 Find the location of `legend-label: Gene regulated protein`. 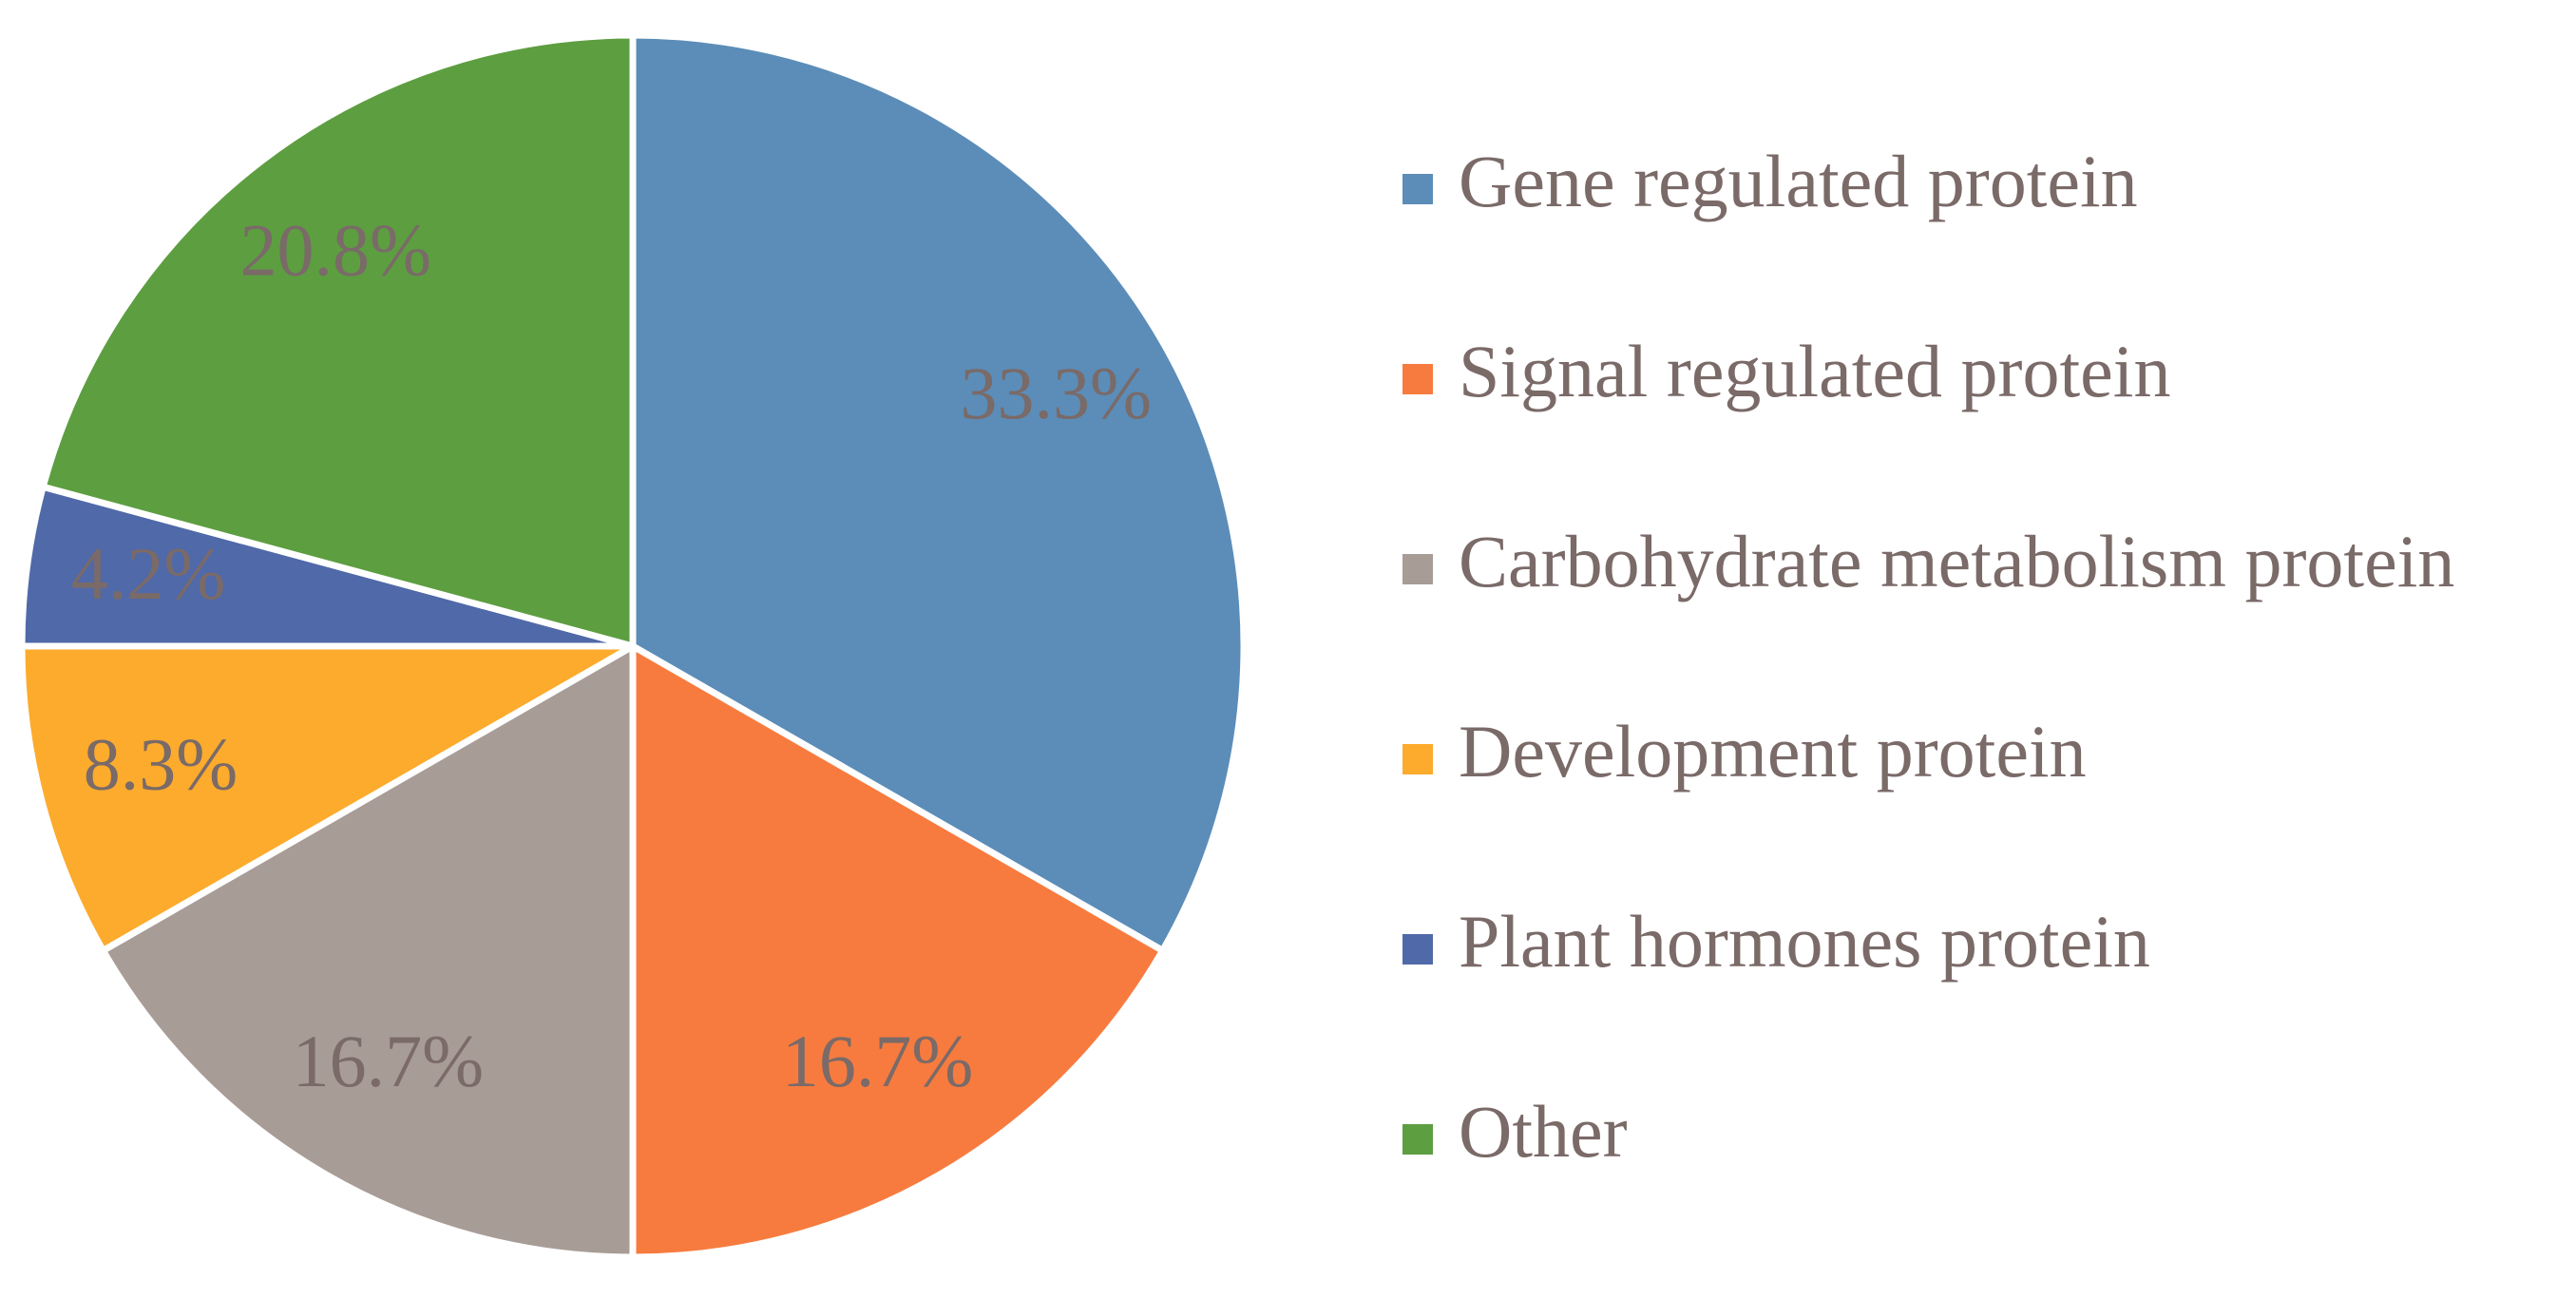

legend-label: Gene regulated protein is located at coordinates (1798, 181).